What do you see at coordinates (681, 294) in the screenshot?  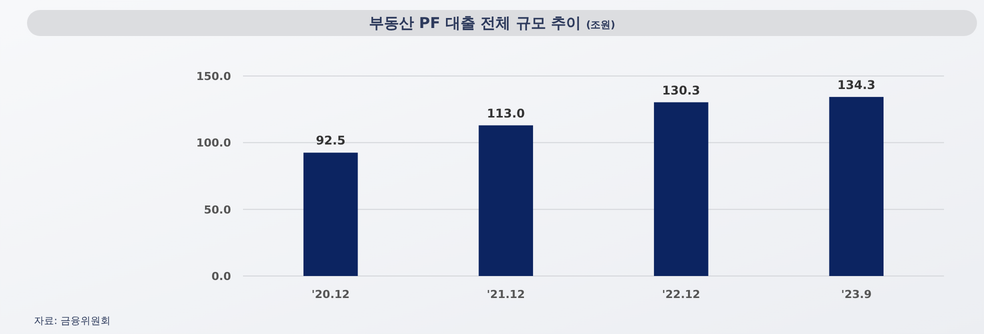 I see `x-tick-label: '22.12` at bounding box center [681, 294].